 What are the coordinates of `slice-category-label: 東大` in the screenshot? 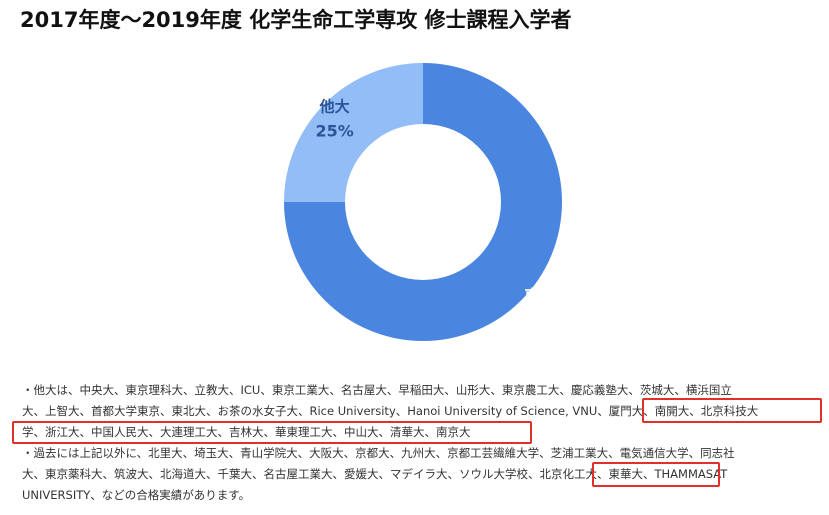 It's located at (539, 295).